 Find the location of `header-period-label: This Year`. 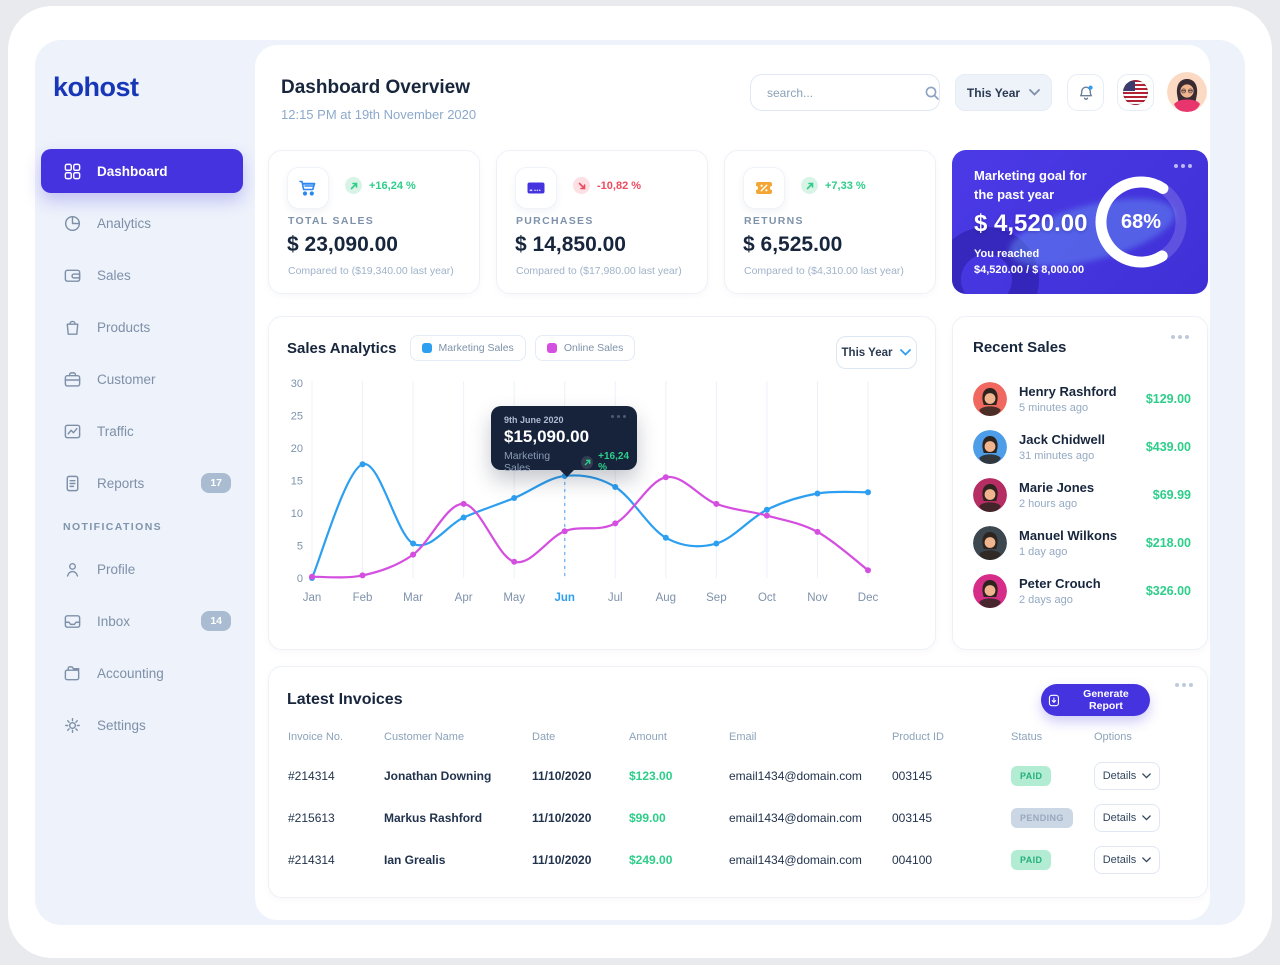

header-period-label: This Year is located at coordinates (993, 92).